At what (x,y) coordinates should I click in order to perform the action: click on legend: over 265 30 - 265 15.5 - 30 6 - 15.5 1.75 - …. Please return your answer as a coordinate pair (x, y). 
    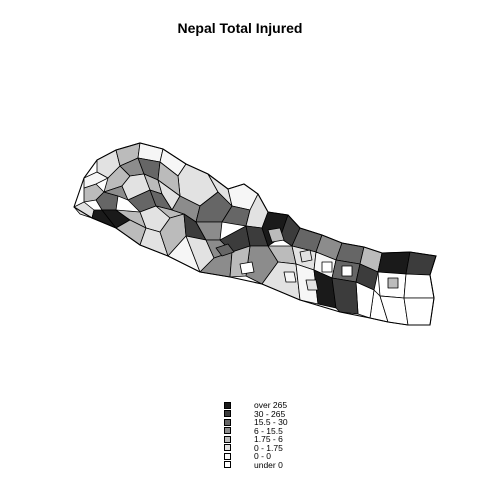
    Looking at the image, I should click on (269, 435).